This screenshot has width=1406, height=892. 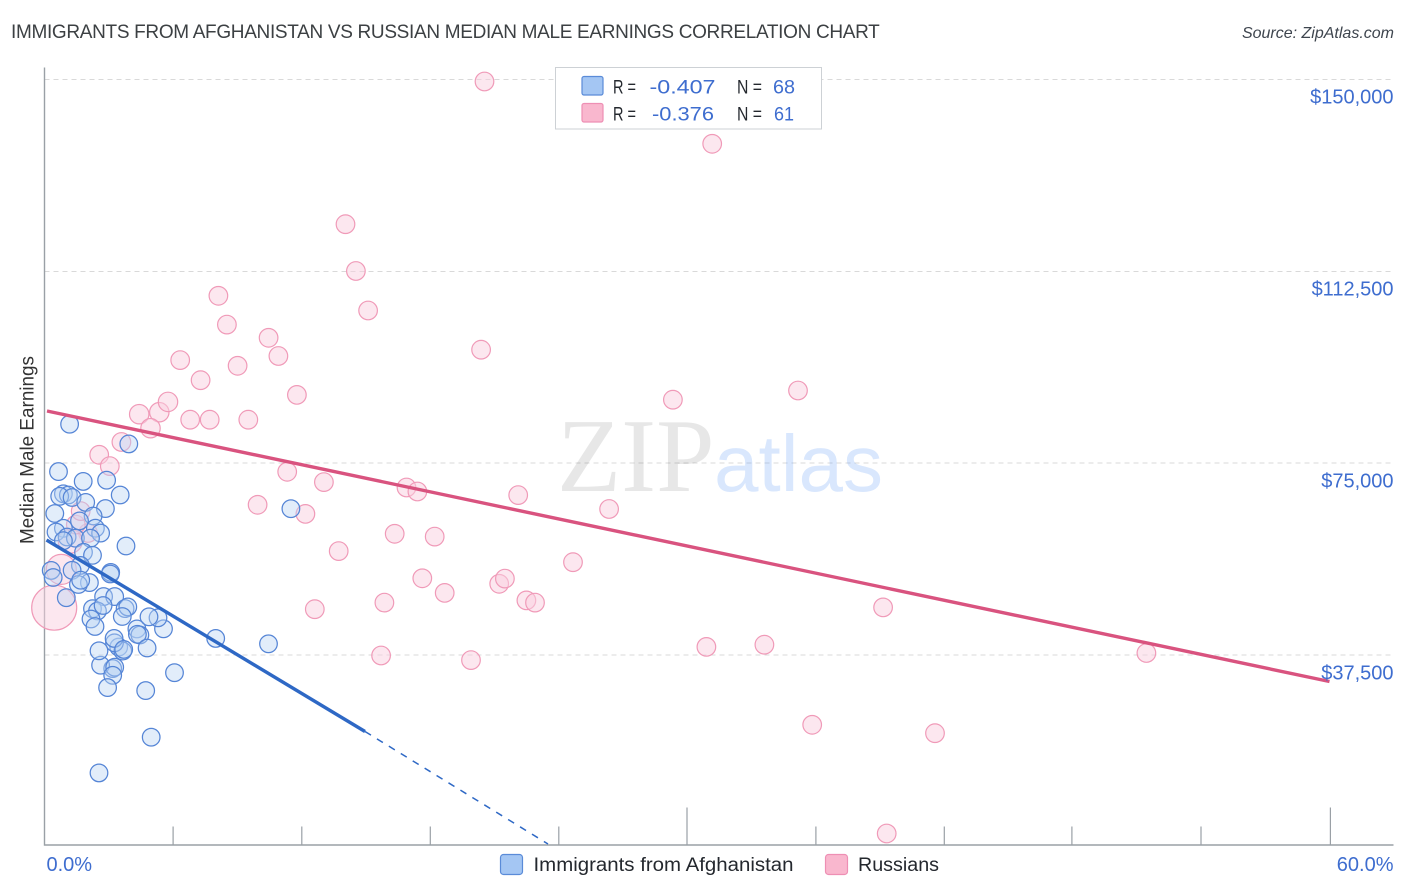 I want to click on svg-text: $112,500, so click(x=1353, y=290).